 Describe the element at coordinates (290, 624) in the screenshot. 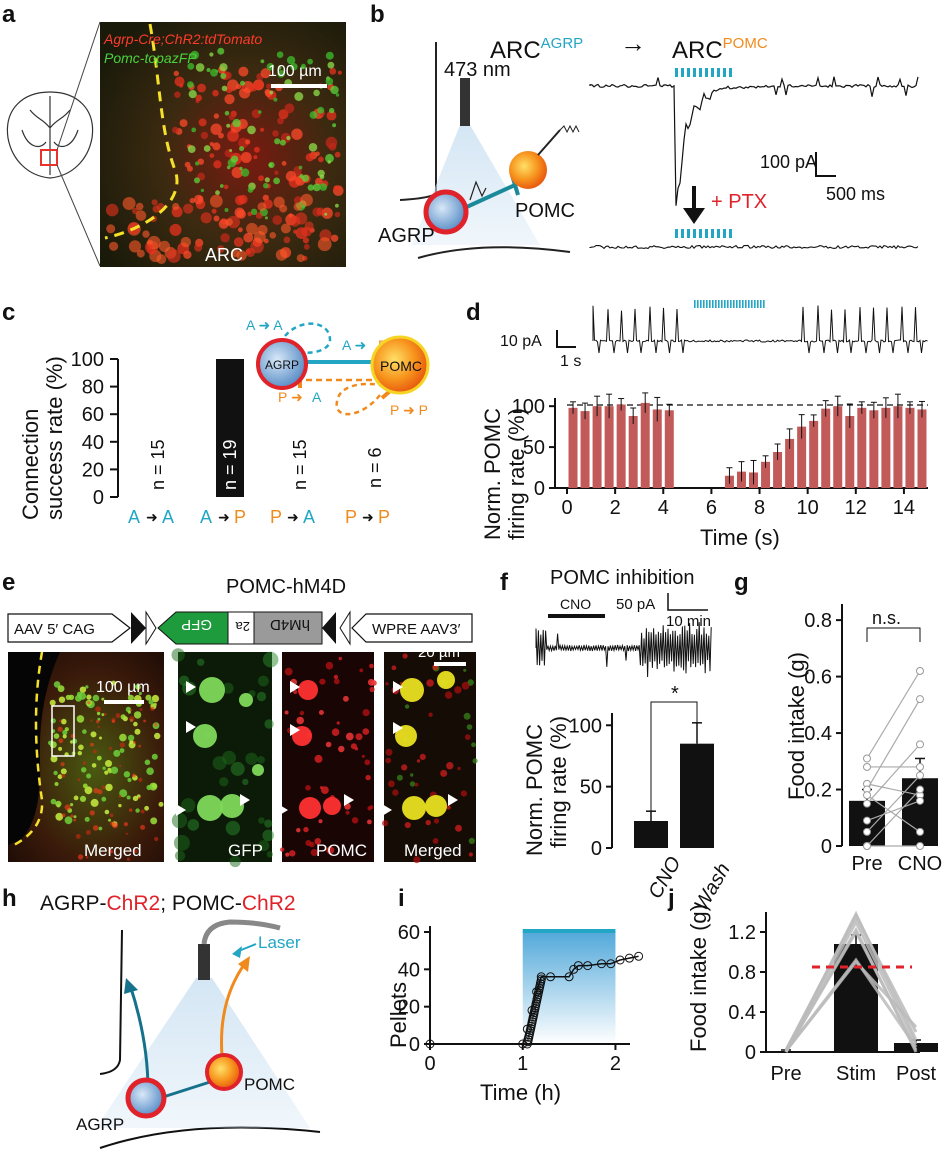

I see `svg-text: hM4D` at that location.